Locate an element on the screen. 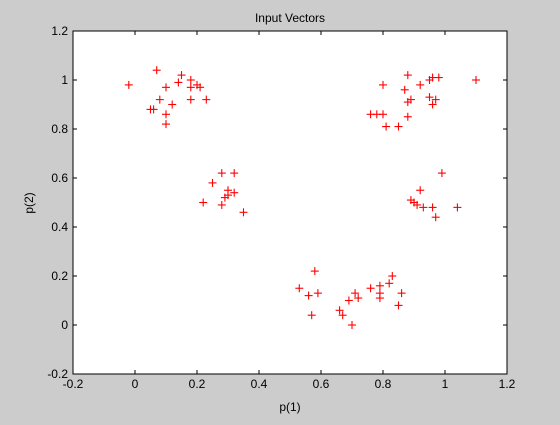 Image resolution: width=560 pixels, height=425 pixels. y-tick-label: 1.2 is located at coordinates (59, 31).